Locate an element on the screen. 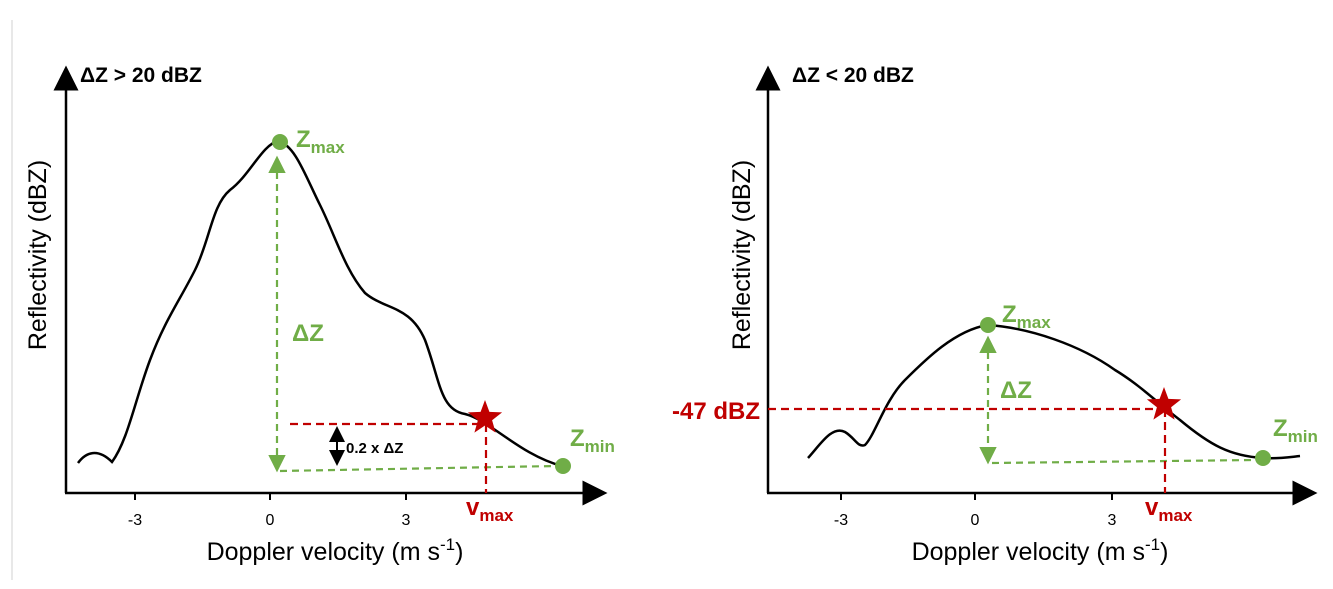 This screenshot has width=1333, height=589. panel-title: ΔZ < 20 dBZ is located at coordinates (853, 75).